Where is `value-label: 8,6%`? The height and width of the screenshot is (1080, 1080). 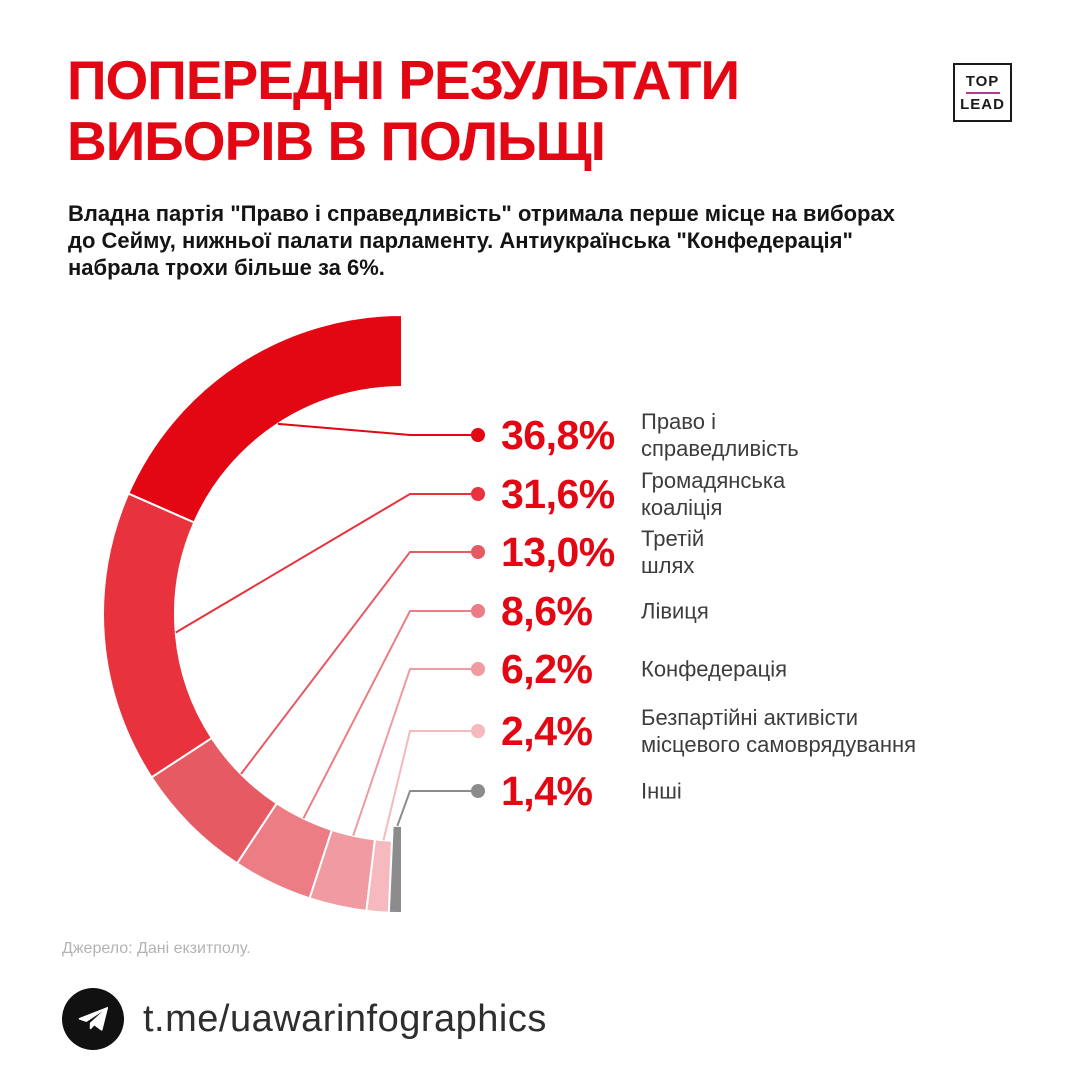 value-label: 8,6% is located at coordinates (547, 611).